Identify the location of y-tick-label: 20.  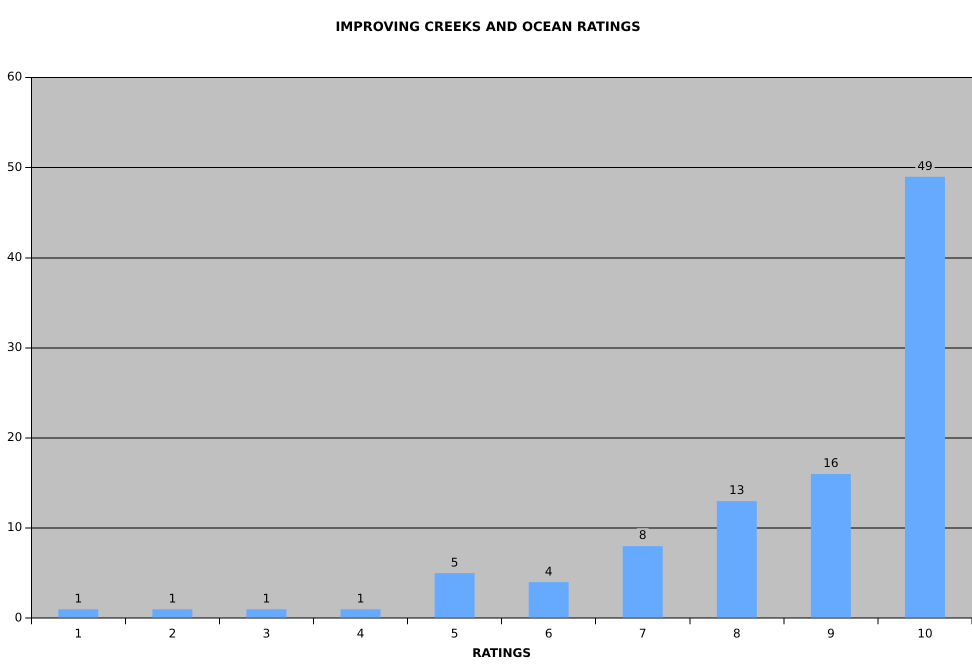
(14, 437).